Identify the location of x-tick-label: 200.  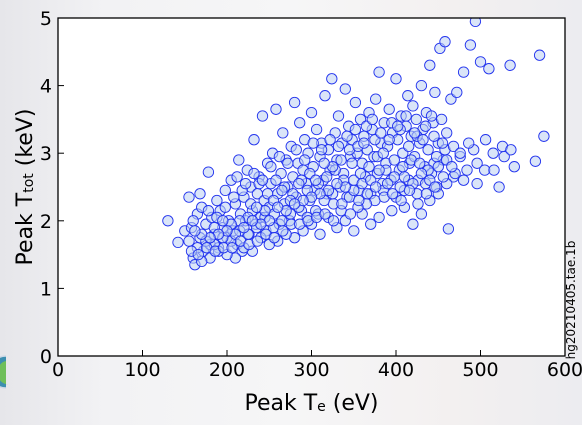
(227, 370).